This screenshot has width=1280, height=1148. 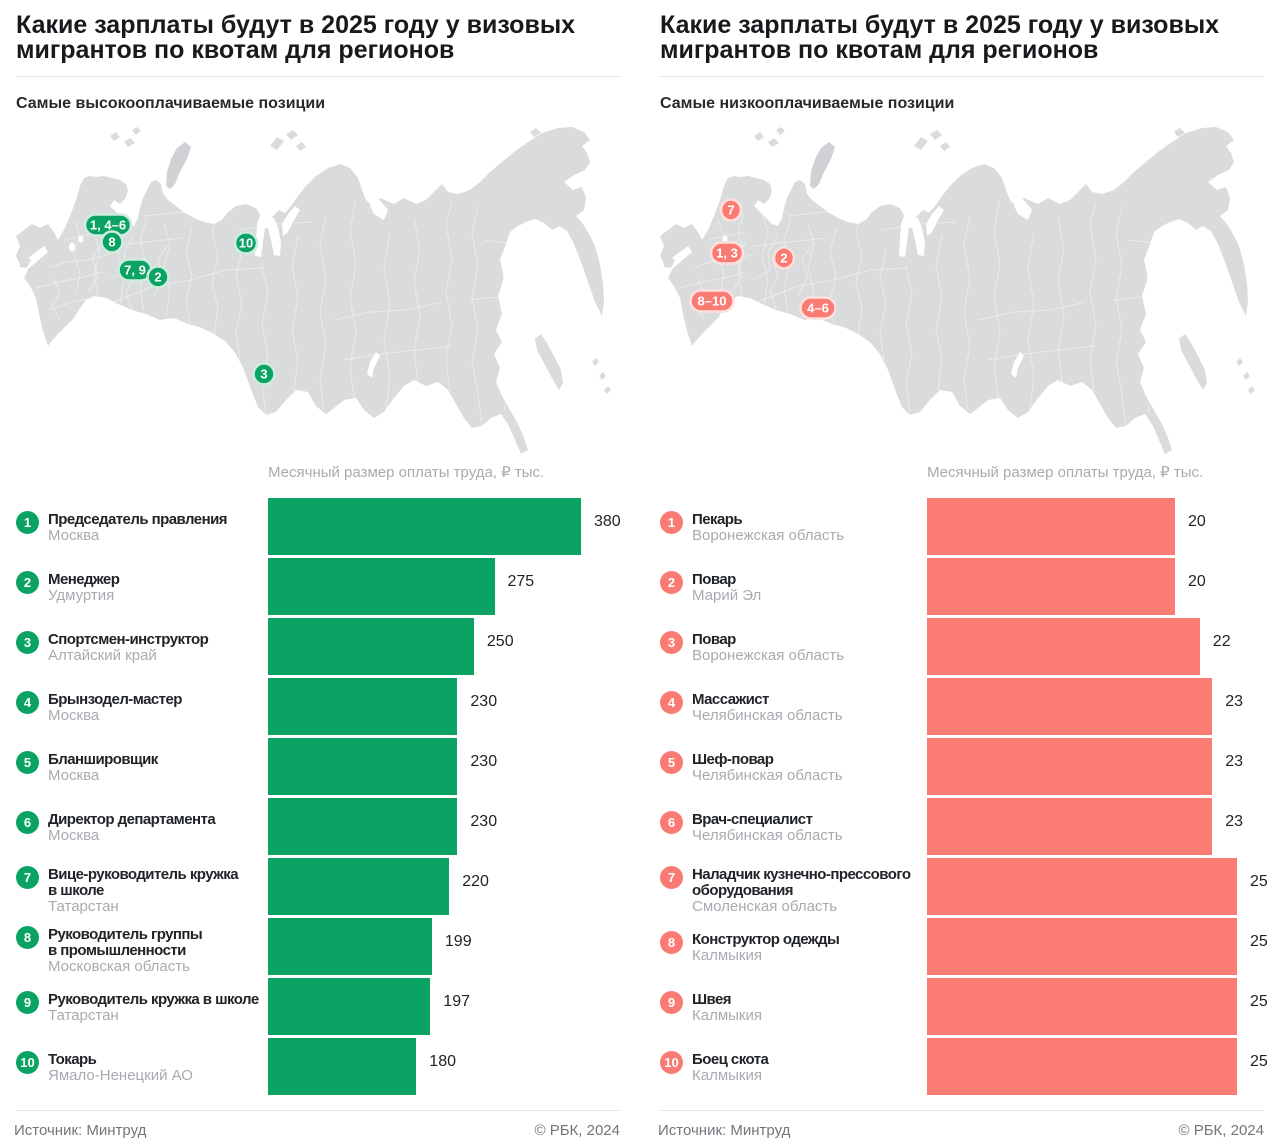 I want to click on svg-text: 10, so click(x=246, y=243).